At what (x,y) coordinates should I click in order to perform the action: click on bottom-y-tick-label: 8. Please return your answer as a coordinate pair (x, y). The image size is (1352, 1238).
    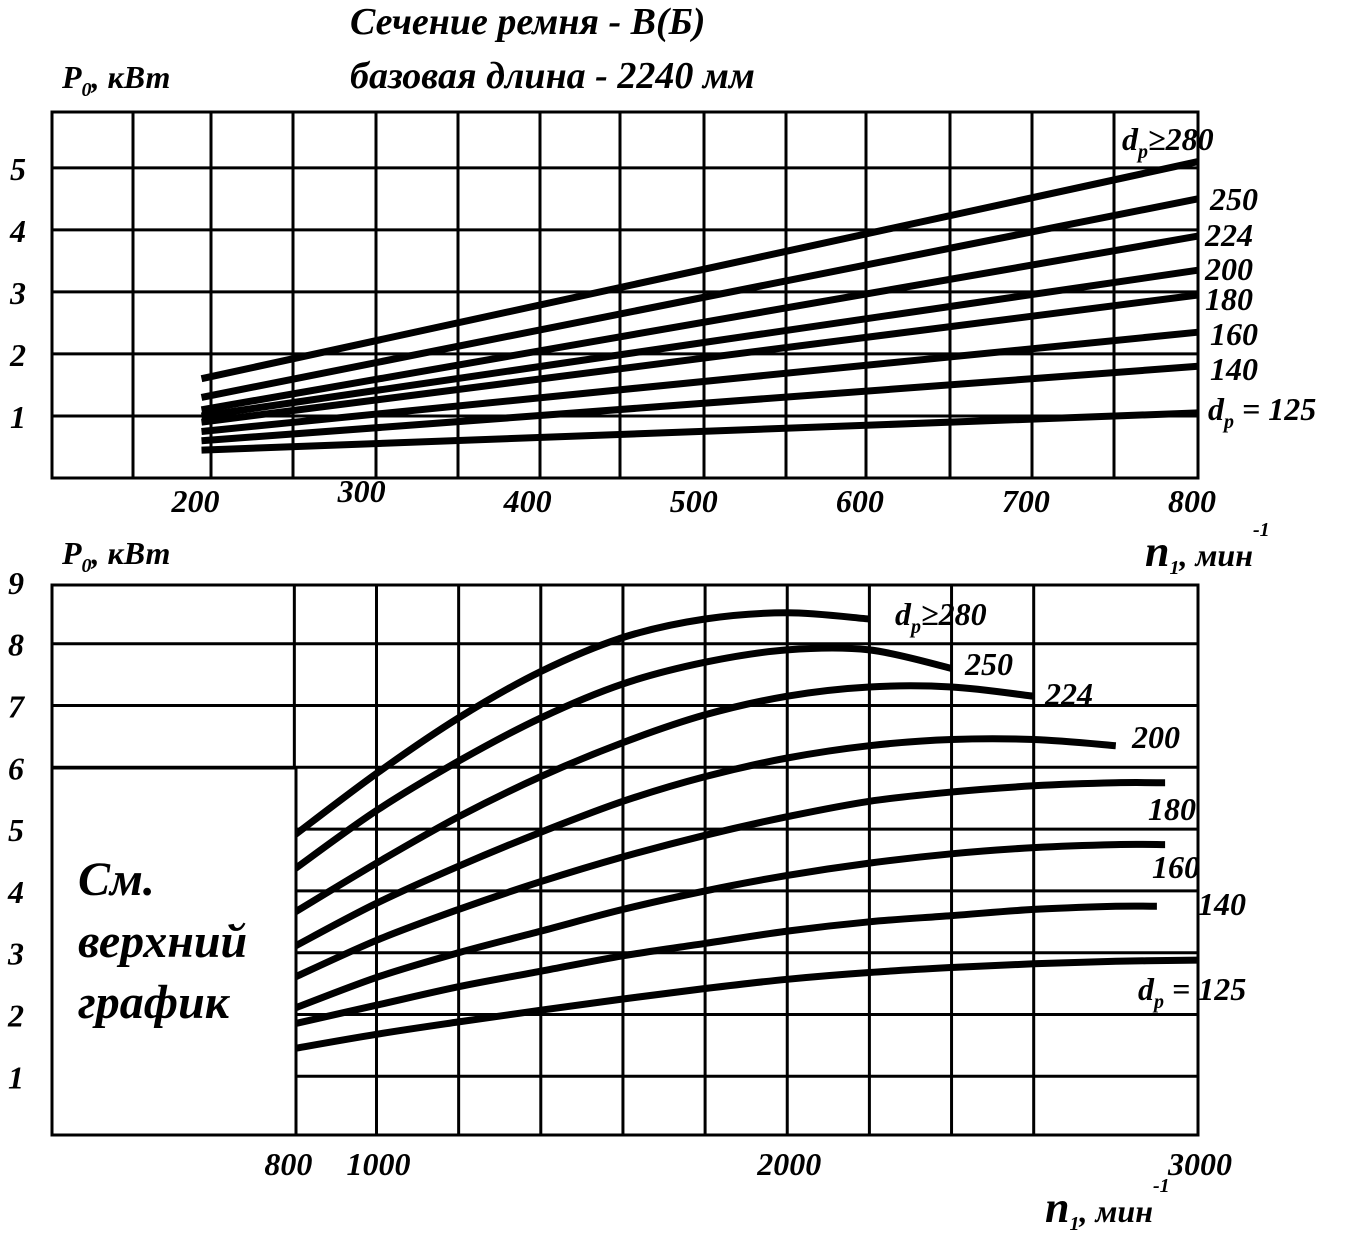
    Looking at the image, I should click on (16, 645).